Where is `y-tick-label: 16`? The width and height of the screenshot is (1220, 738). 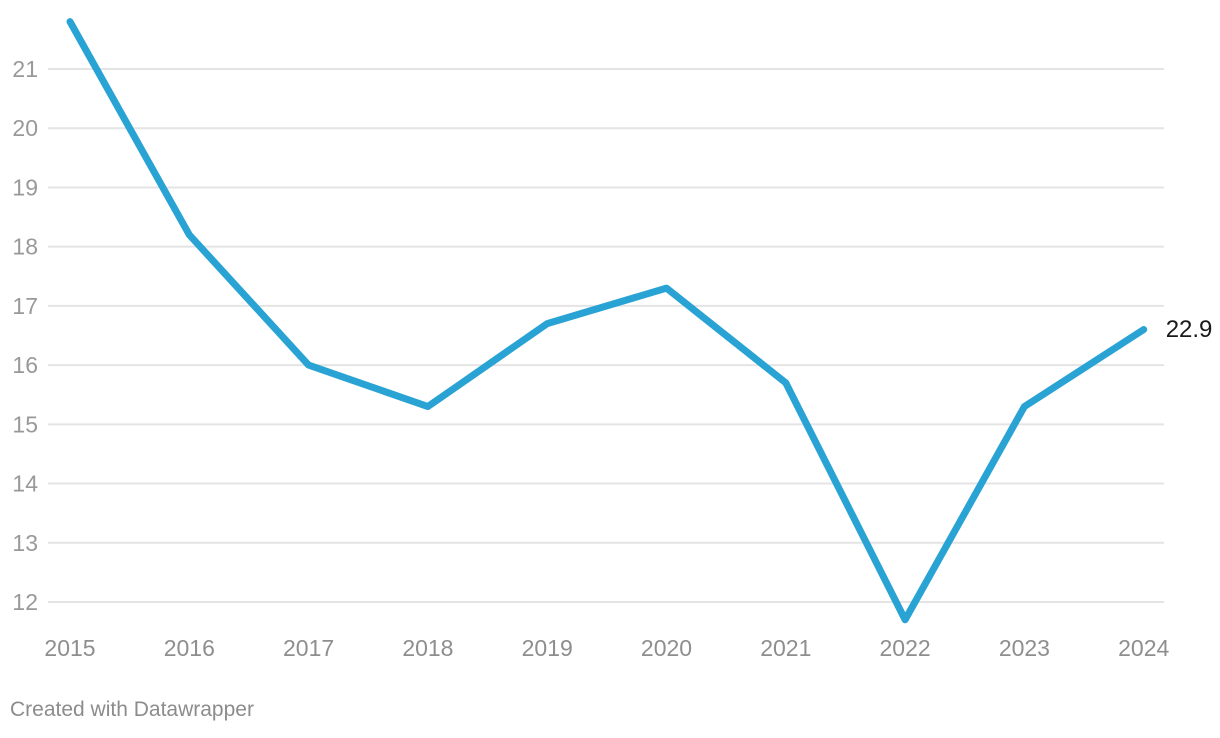
y-tick-label: 16 is located at coordinates (25, 365).